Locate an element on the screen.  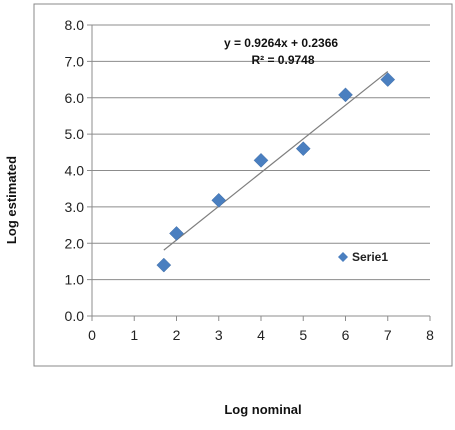
x-tick-label: 1 is located at coordinates (134, 335).